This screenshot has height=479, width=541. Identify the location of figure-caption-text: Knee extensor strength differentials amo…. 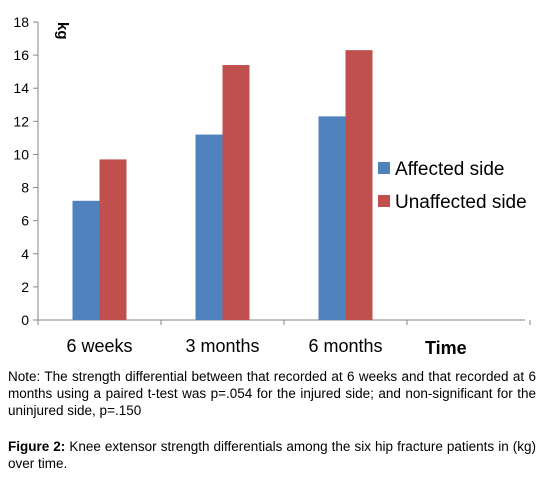
(272, 455).